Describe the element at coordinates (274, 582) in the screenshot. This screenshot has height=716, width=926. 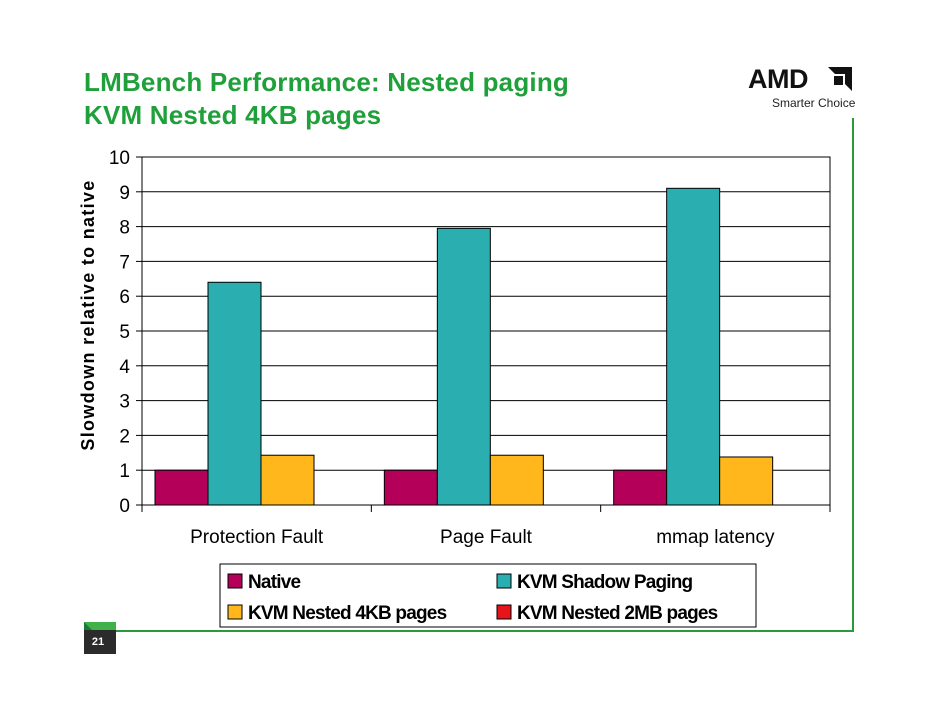
I see `legend-label: Native` at that location.